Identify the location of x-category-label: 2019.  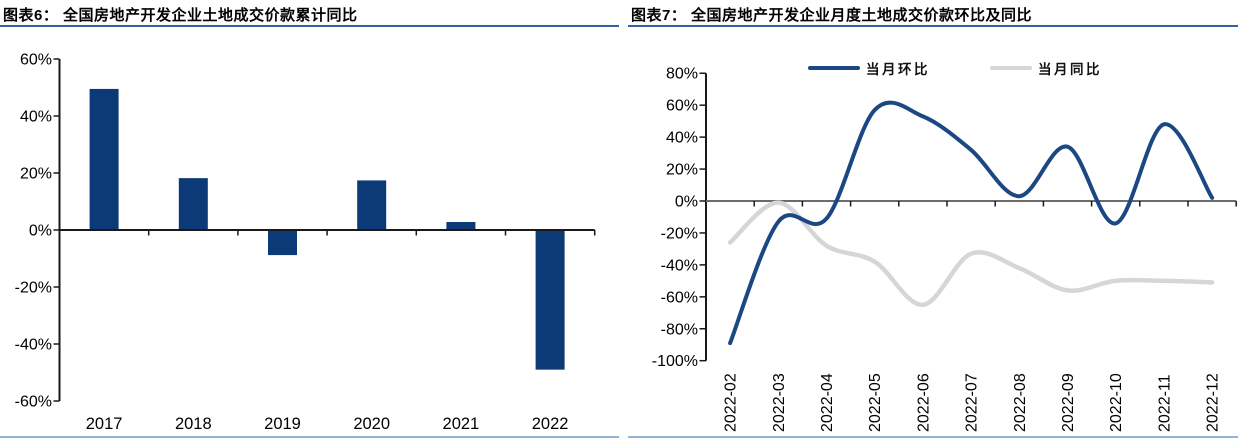
(282, 424).